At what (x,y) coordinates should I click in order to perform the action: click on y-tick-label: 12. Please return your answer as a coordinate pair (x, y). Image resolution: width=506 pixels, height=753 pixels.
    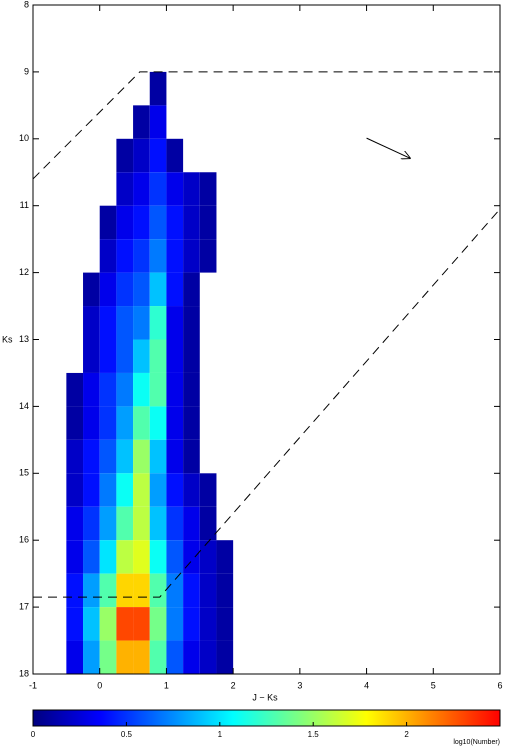
    Looking at the image, I should click on (24, 272).